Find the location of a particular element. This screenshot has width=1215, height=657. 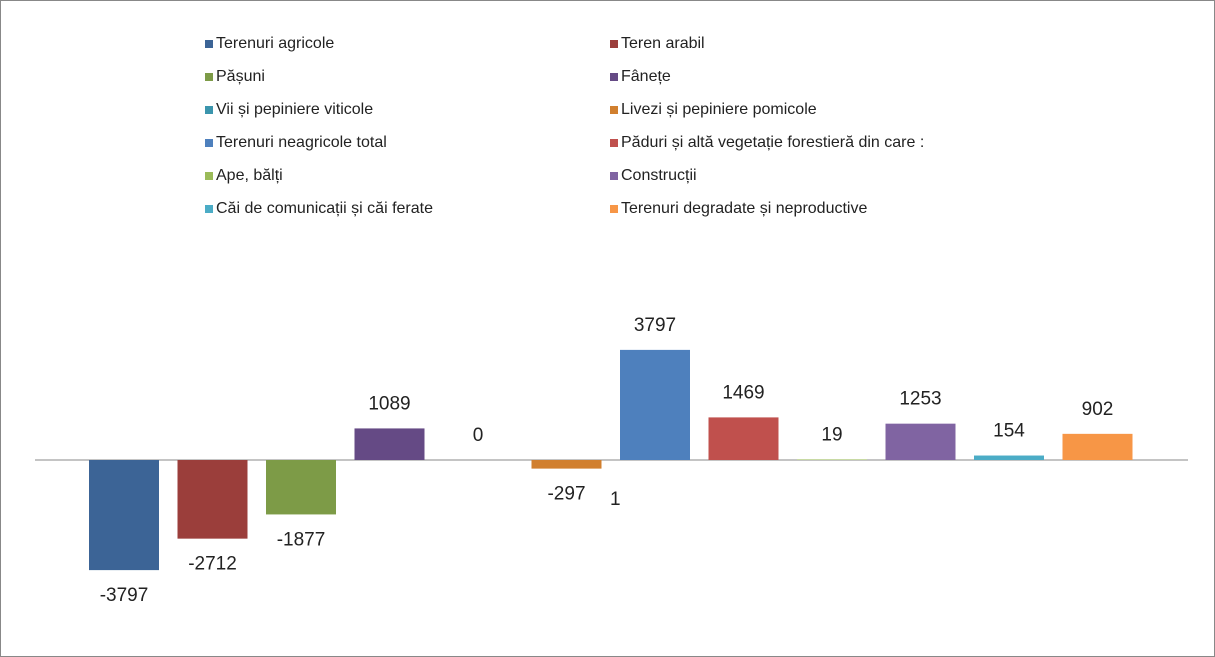

legend-label: Construcții is located at coordinates (659, 175).